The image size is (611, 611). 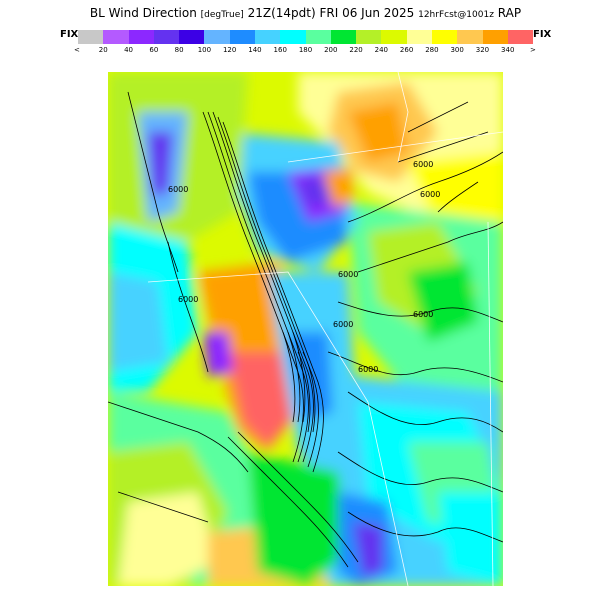 I want to click on legend-tick-label: 60, so click(x=154, y=50).